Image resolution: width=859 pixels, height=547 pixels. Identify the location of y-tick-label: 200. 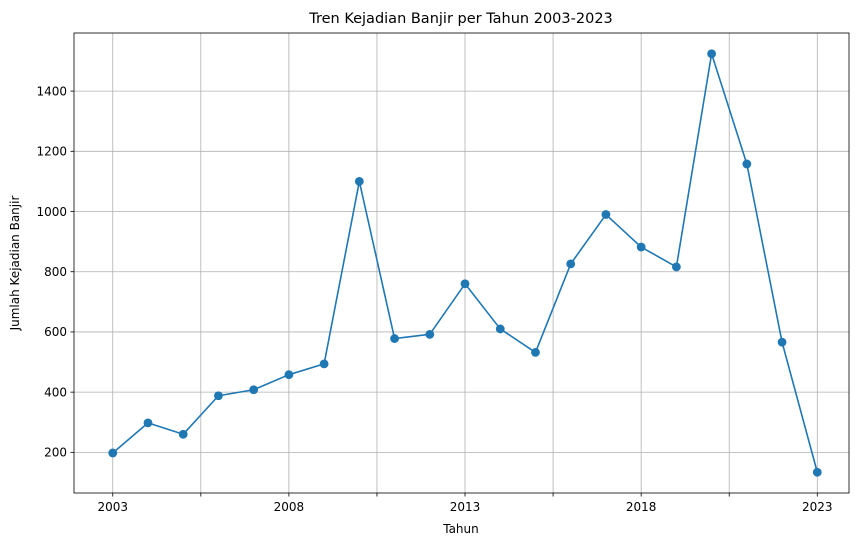
(55, 453).